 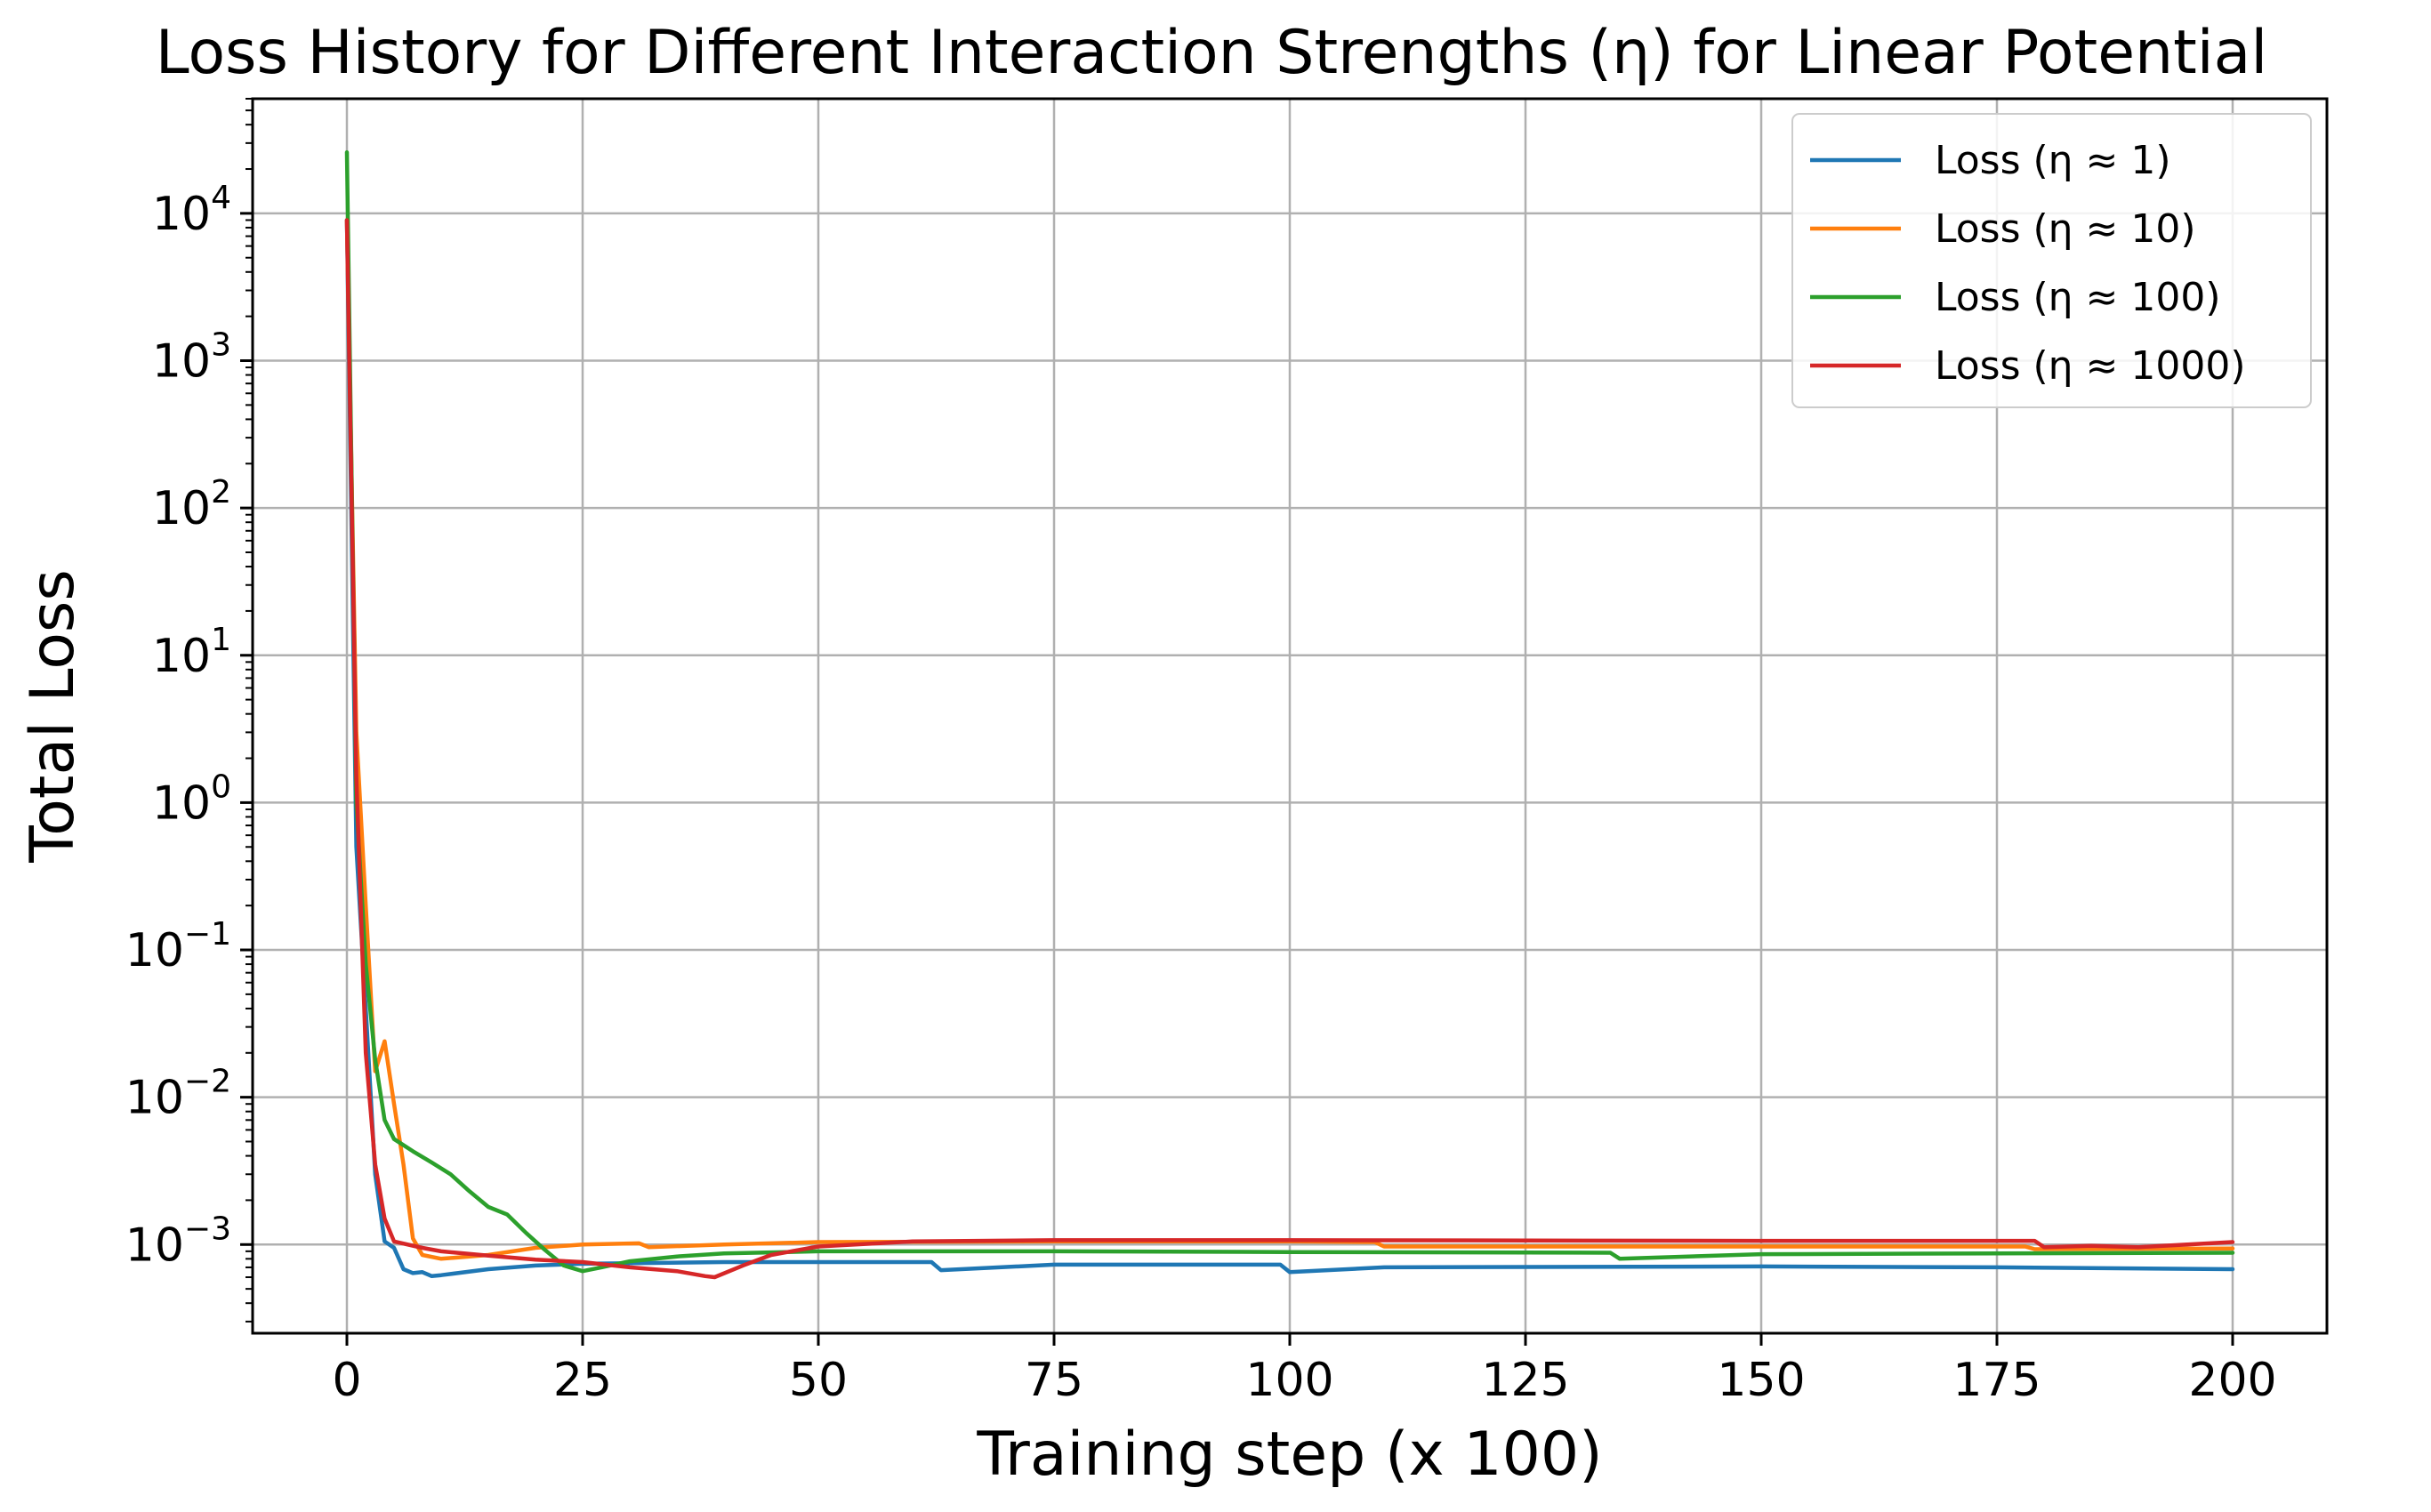 I want to click on y-tick-label-exponent: −1, so click(x=208, y=935).